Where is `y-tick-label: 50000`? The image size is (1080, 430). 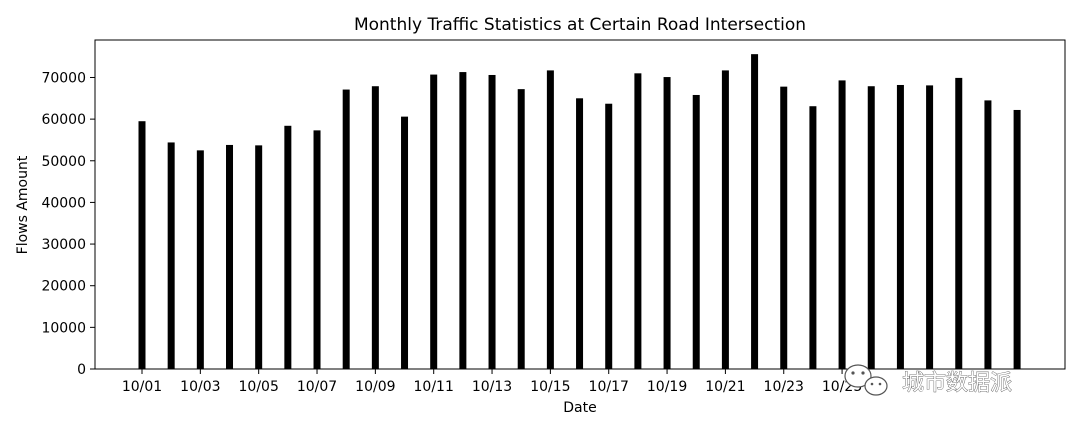
y-tick-label: 50000 is located at coordinates (63, 162).